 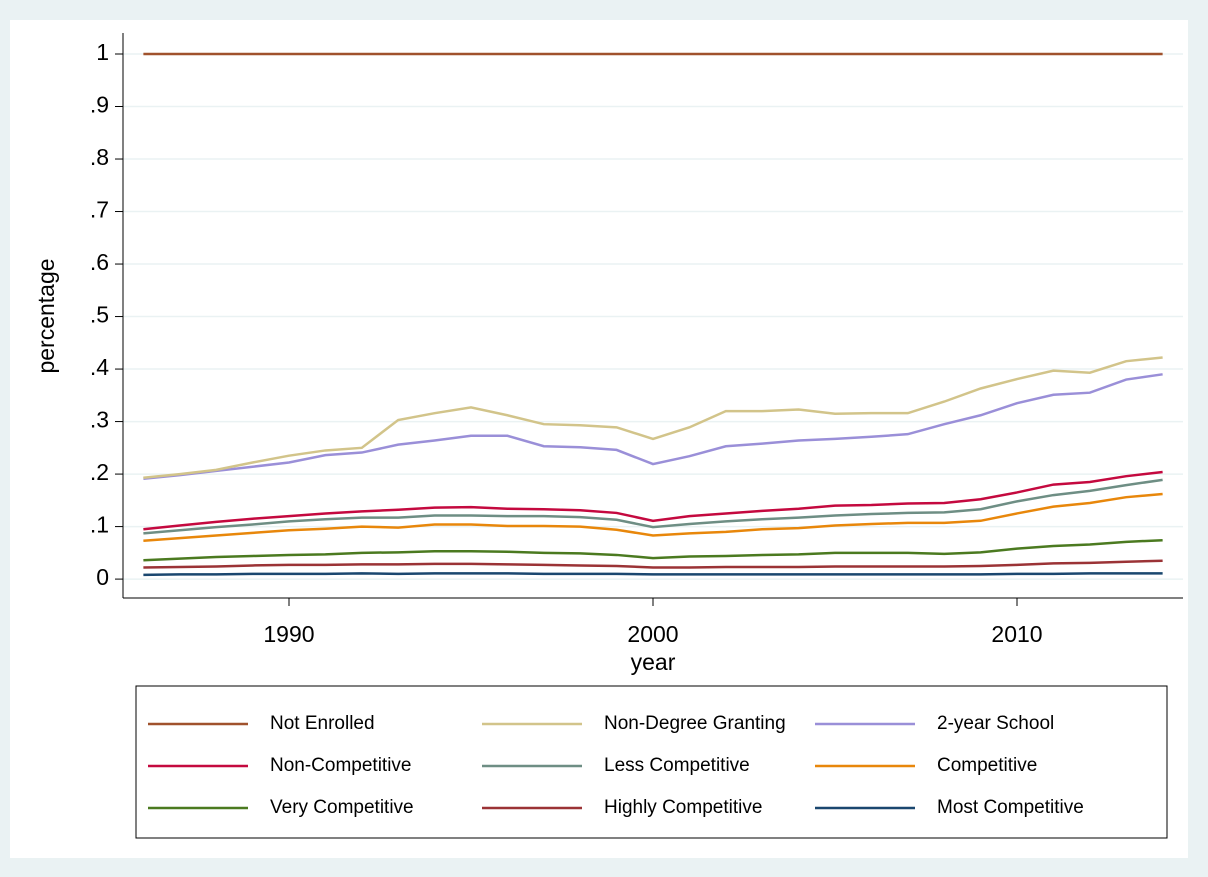 I want to click on y-tick-label: .5, so click(x=99, y=315).